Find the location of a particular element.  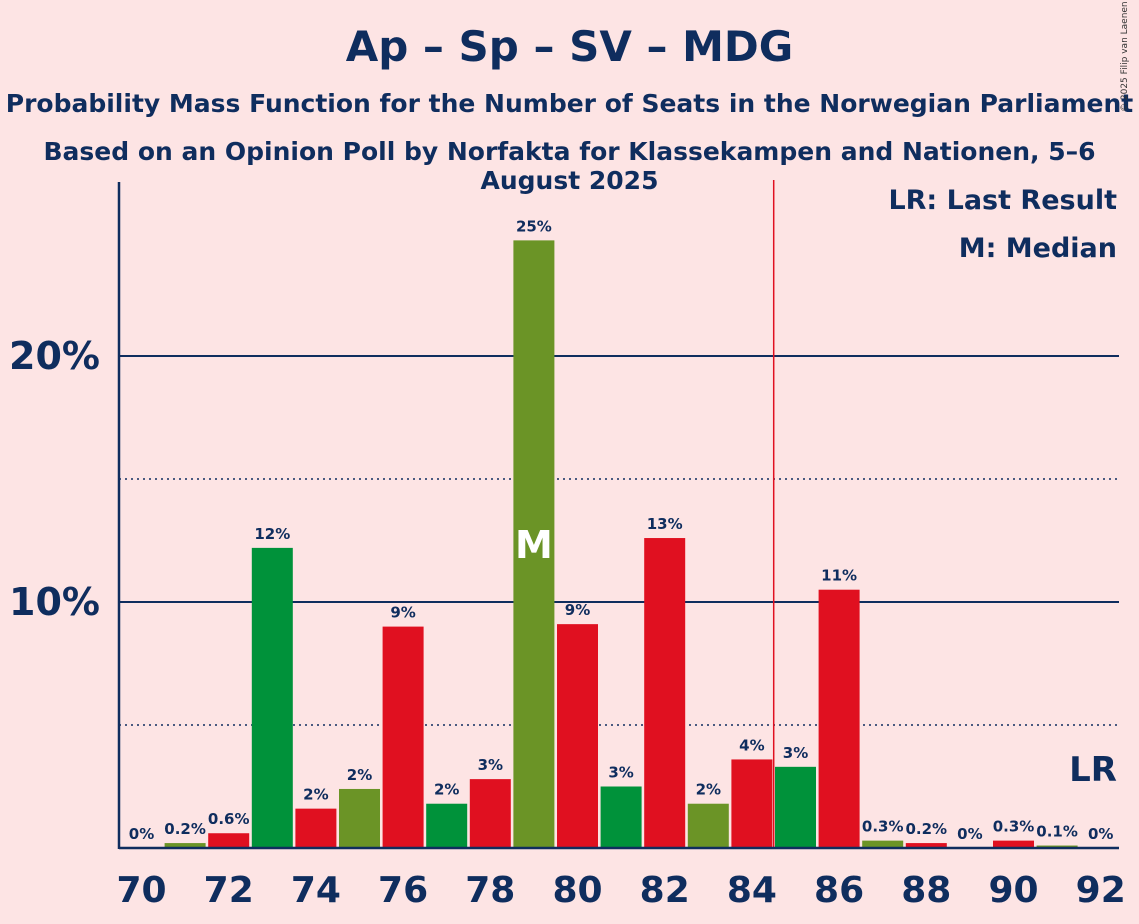

bar-value-label: 4% is located at coordinates (751, 745).